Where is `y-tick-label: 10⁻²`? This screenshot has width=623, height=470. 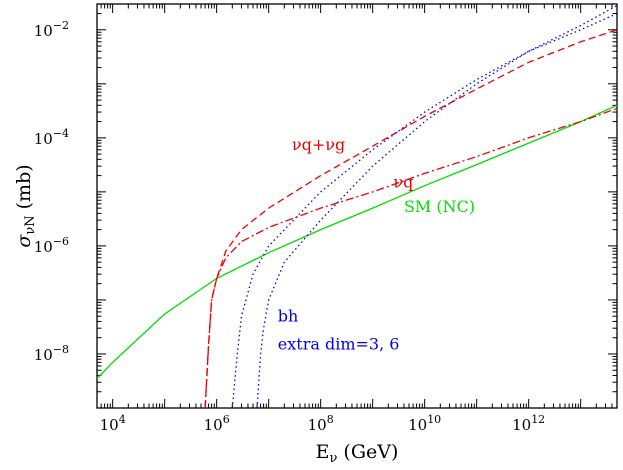
y-tick-label: 10⁻² is located at coordinates (51, 29).